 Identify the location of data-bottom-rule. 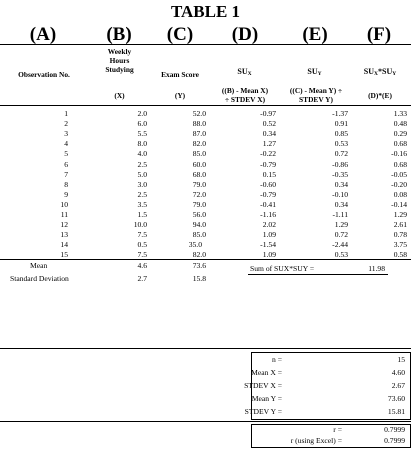
(205, 259).